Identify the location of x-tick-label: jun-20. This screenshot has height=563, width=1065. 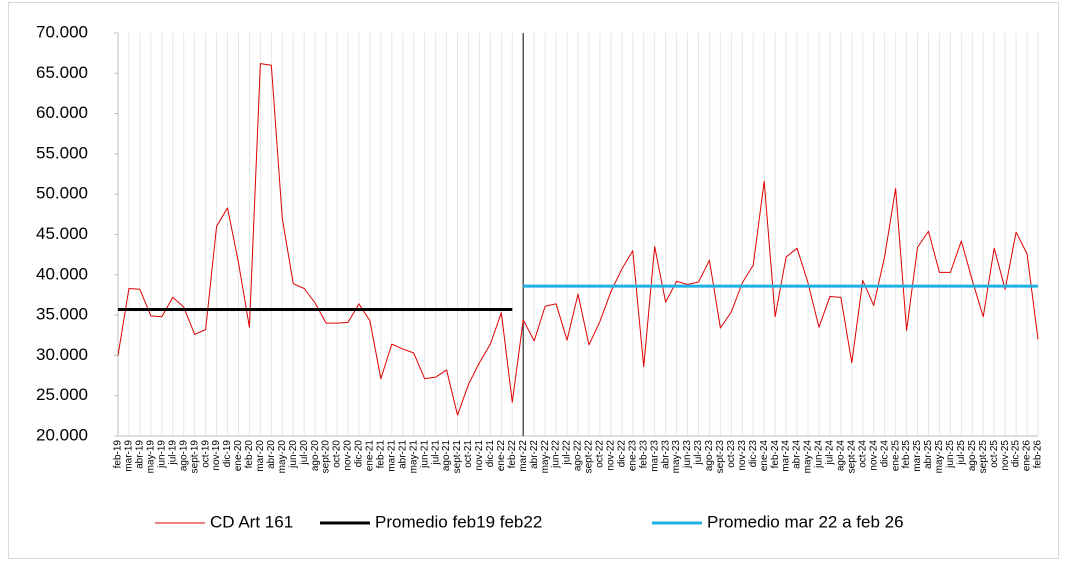
(293, 454).